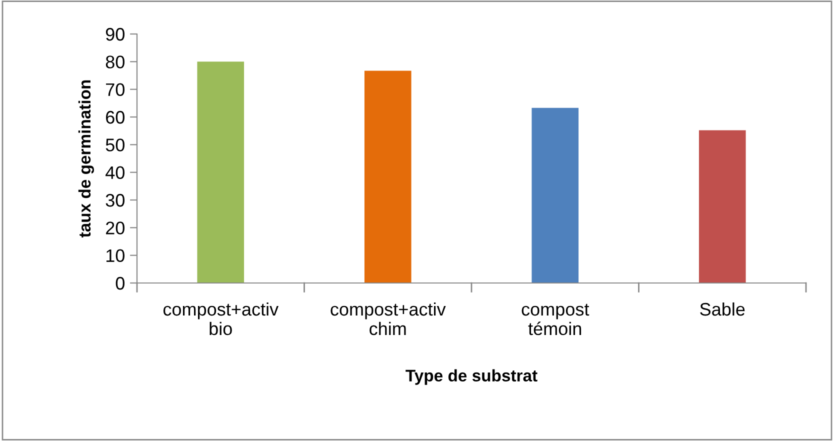  I want to click on y-tick-label: 10, so click(115, 255).